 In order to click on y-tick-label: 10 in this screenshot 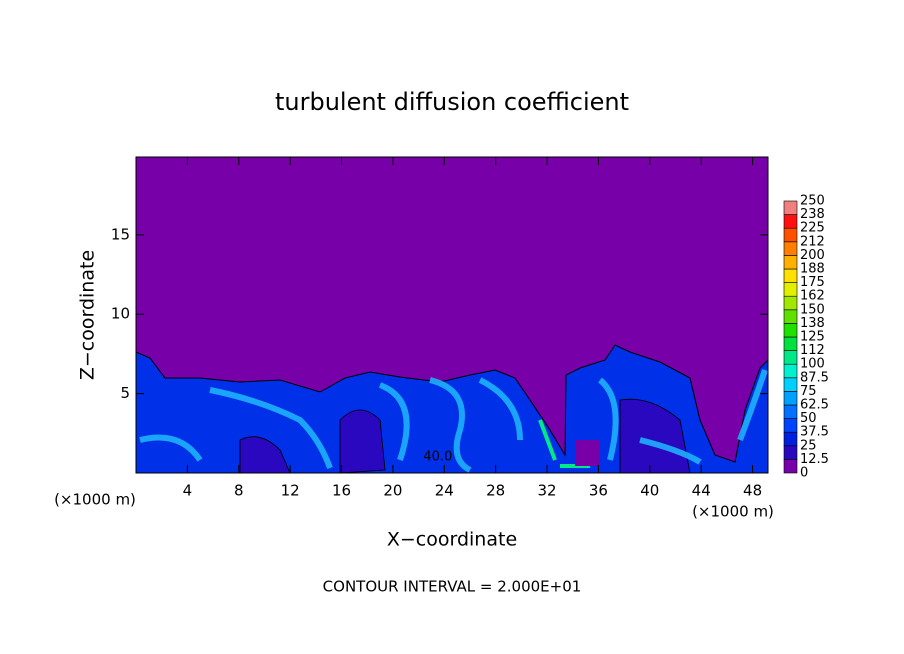, I will do `click(120, 314)`.